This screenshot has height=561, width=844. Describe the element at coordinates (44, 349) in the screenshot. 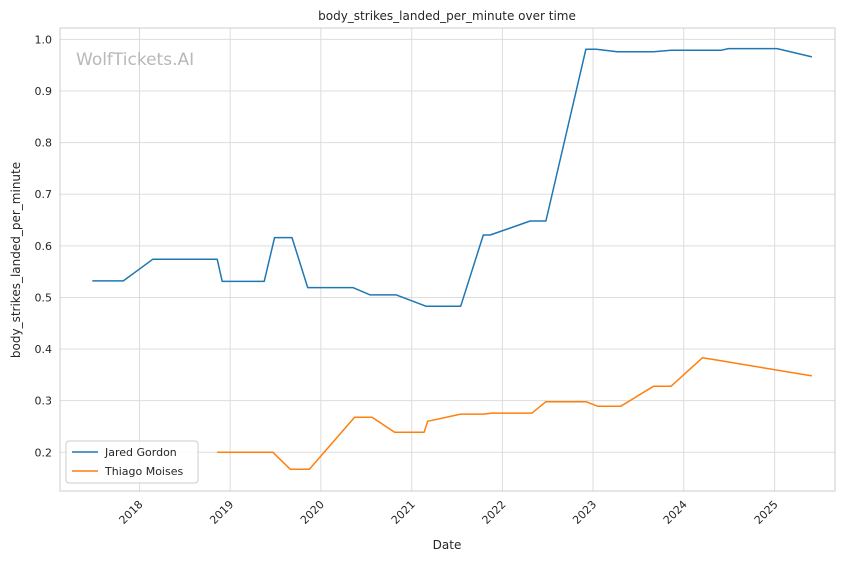

I see `y-tick-label: 0.4` at that location.